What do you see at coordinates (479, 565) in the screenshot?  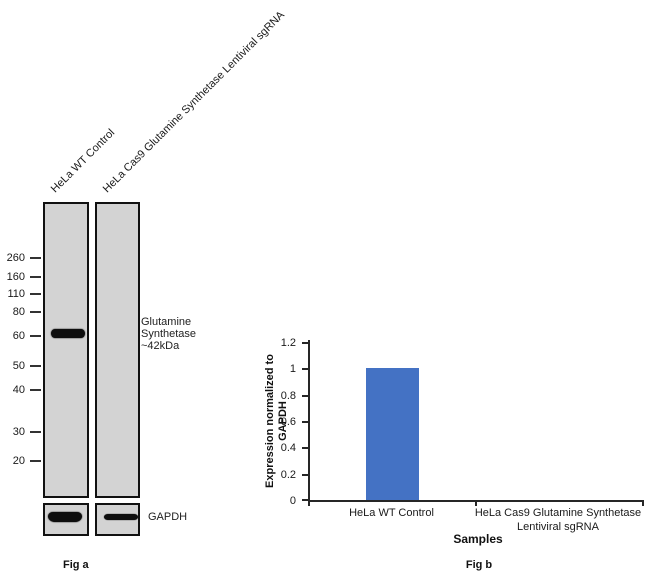 I see `fig-b-caption: Fig b` at bounding box center [479, 565].